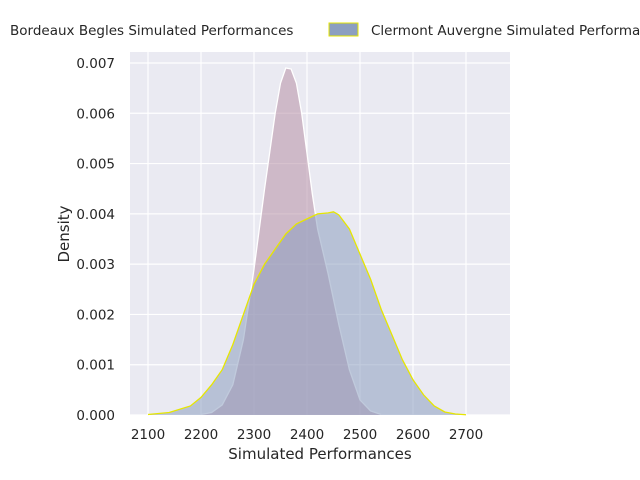 The image size is (640, 480). I want to click on legend-entry-1-label: Bordeaux Begles Simulated Performances, so click(151, 31).